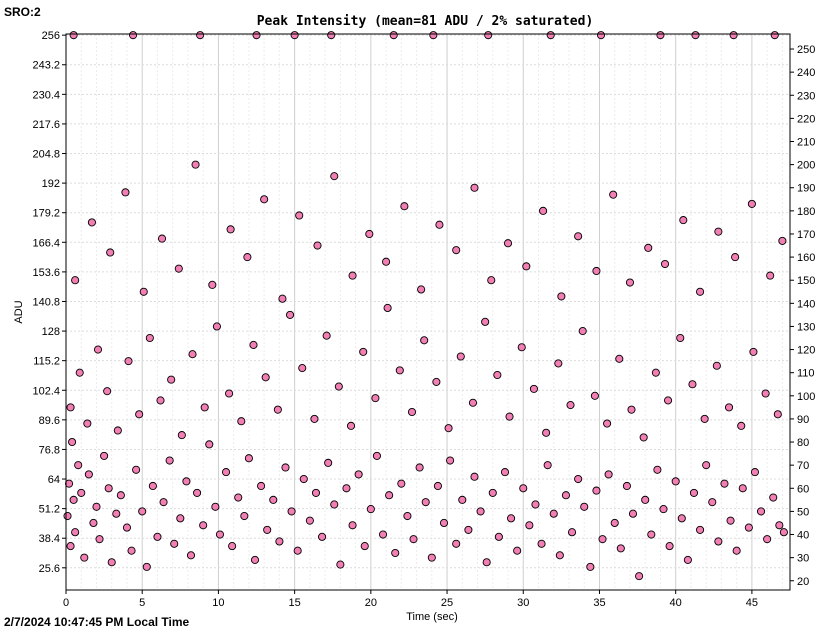 The height and width of the screenshot is (635, 837). What do you see at coordinates (523, 603) in the screenshot?
I see `x-tick-label: 30` at bounding box center [523, 603].